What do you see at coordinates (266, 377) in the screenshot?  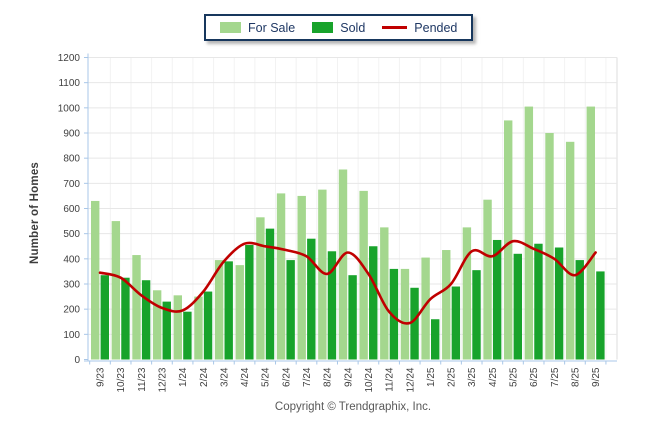 I see `x-tick-label: 5/24` at bounding box center [266, 377].